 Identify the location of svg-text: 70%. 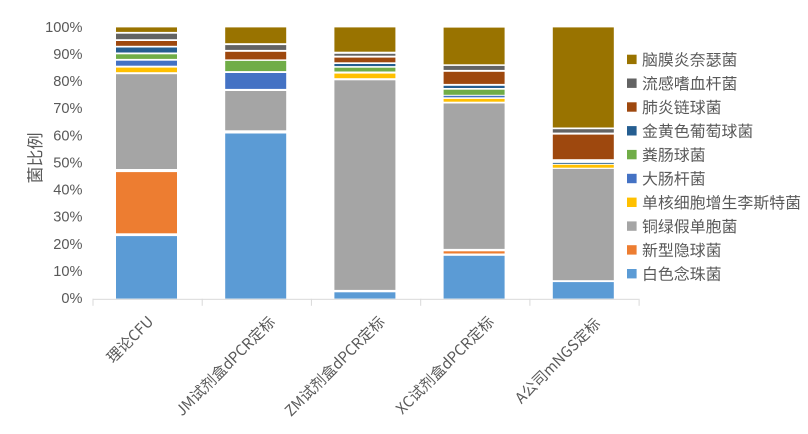
(67, 109).